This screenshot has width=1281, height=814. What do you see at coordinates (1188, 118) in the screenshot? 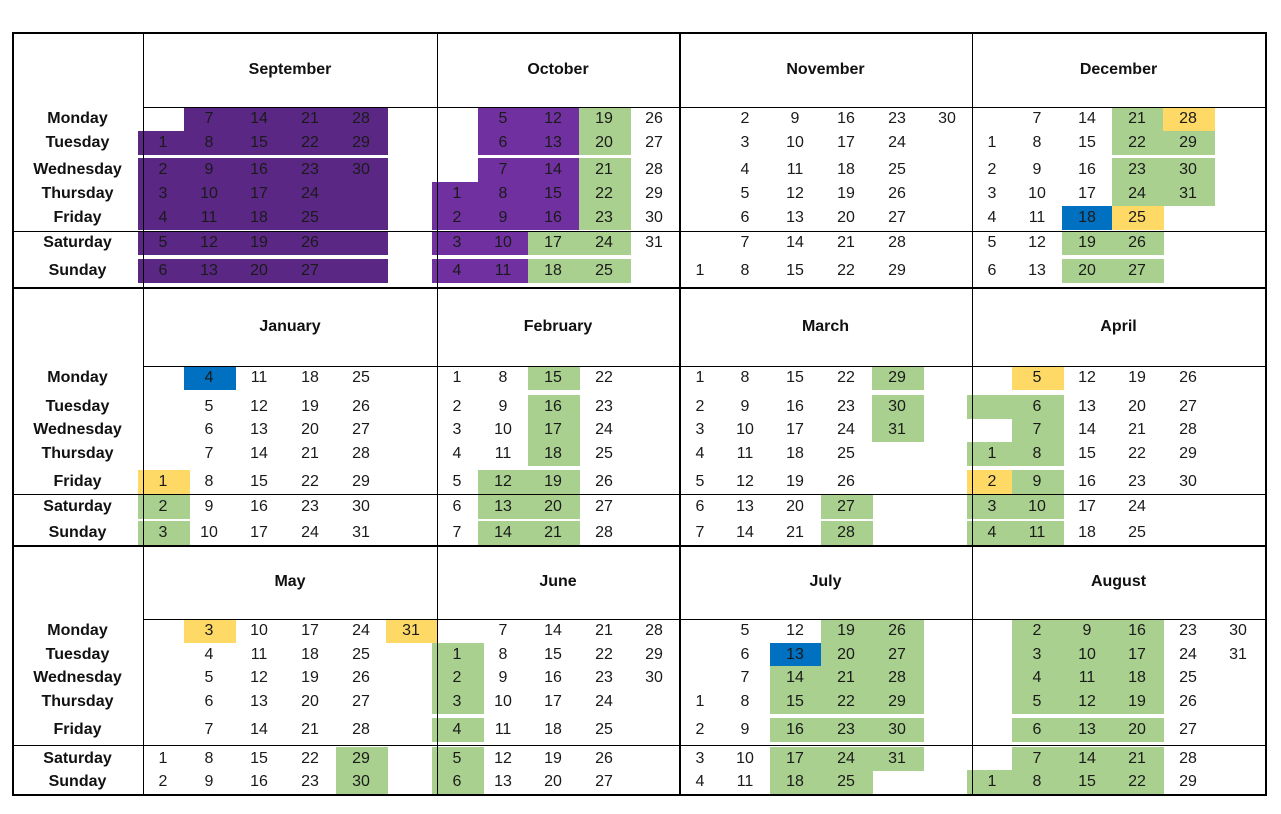
I see `date-cell: 28` at bounding box center [1188, 118].